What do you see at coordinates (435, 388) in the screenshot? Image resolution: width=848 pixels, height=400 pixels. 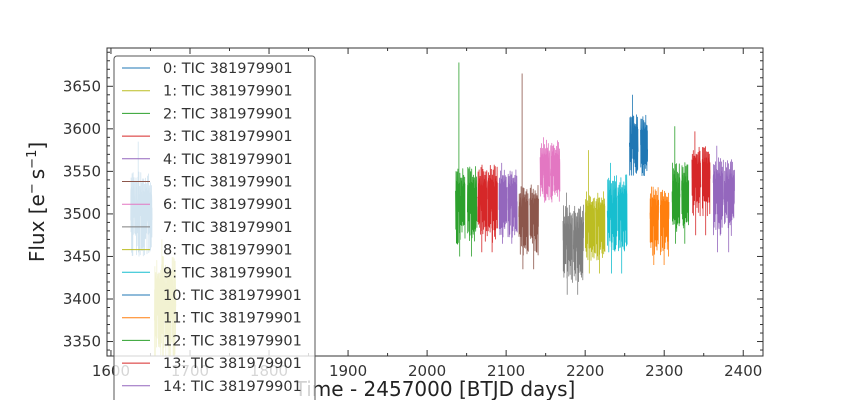 I see `x-axis-label: Time - 2457000 [BTJD days]` at bounding box center [435, 388].